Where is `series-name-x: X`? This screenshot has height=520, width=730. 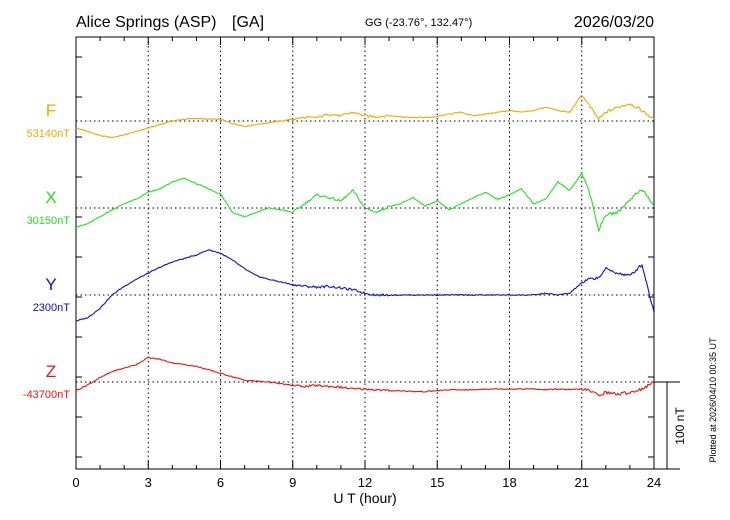
series-name-x: X is located at coordinates (50, 197).